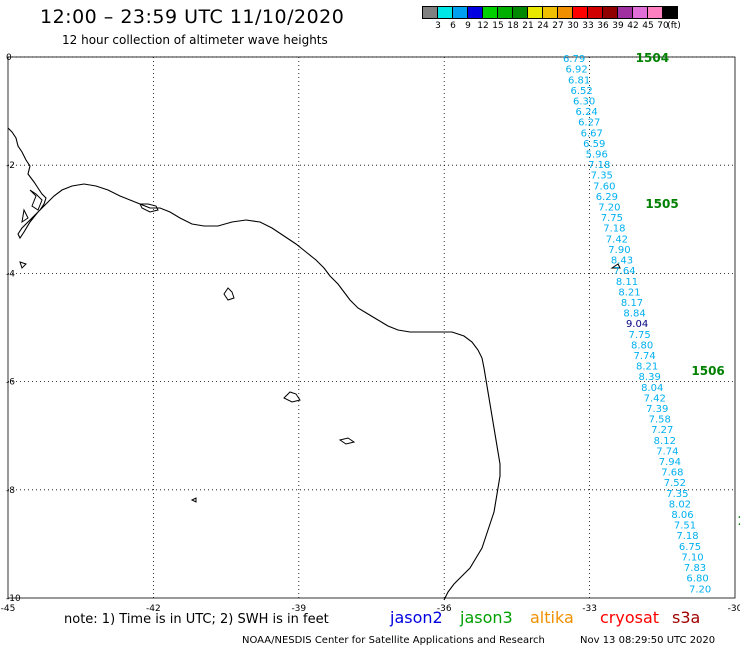 The height and width of the screenshot is (650, 740). I want to click on satellite-legend-cryosat: cryosat, so click(630, 617).